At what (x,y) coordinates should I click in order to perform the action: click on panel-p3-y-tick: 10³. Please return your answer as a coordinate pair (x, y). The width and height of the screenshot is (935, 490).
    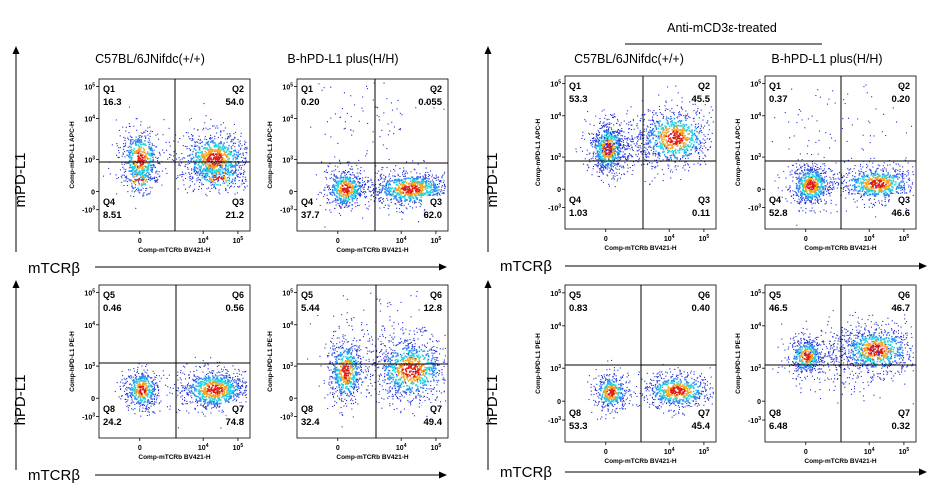
    Looking at the image, I should click on (555, 157).